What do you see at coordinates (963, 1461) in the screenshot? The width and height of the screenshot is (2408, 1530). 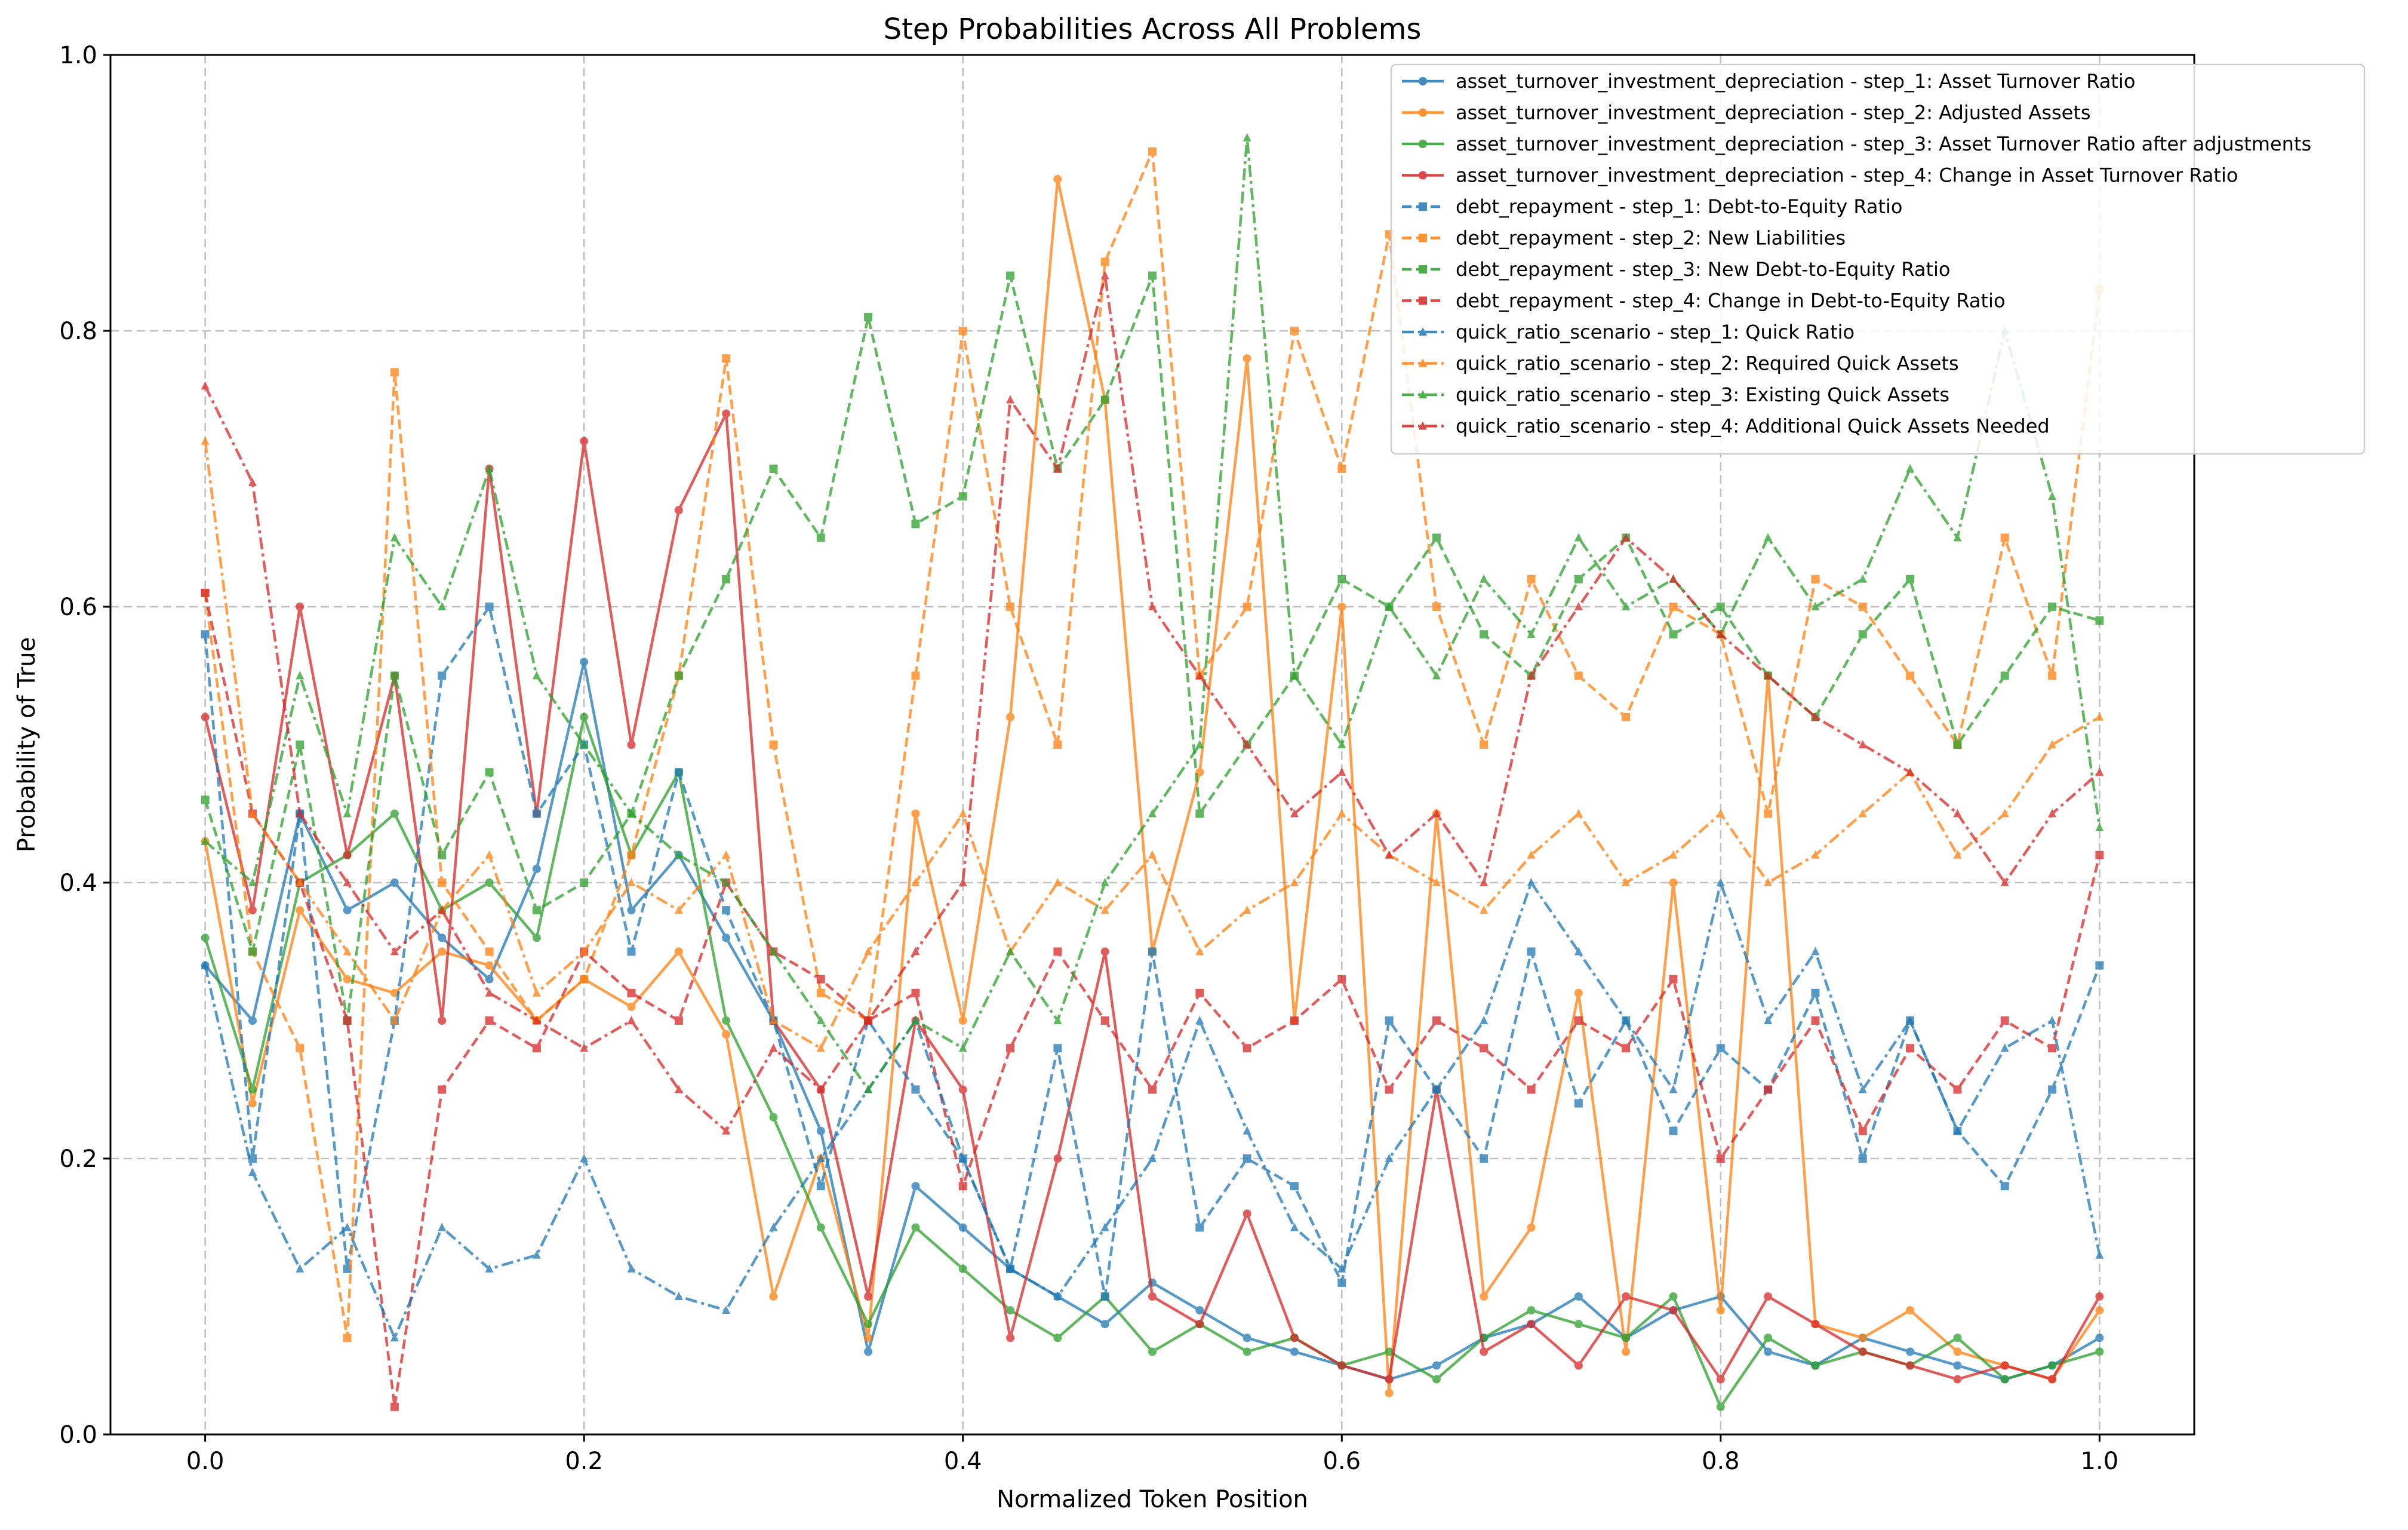 I see `x-tick-label: 0.4` at bounding box center [963, 1461].